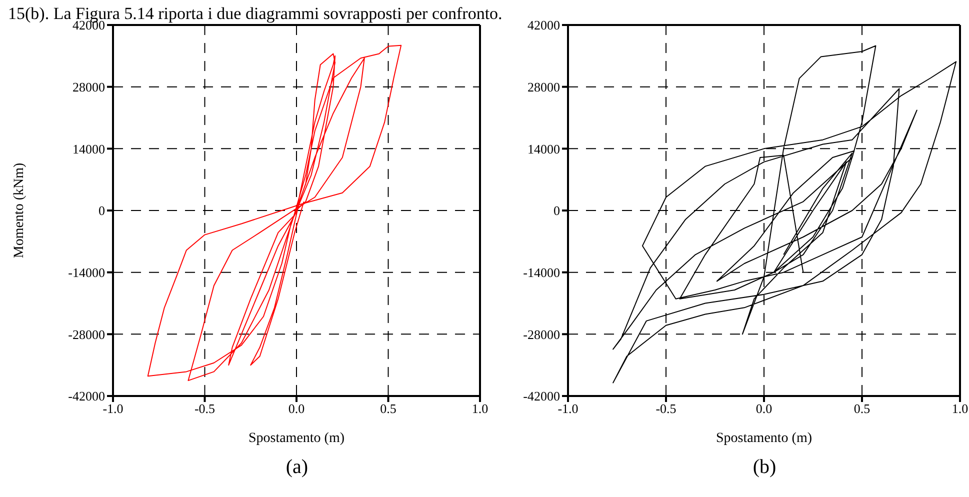 The width and height of the screenshot is (969, 497). I want to click on text: (a), so click(297, 467).